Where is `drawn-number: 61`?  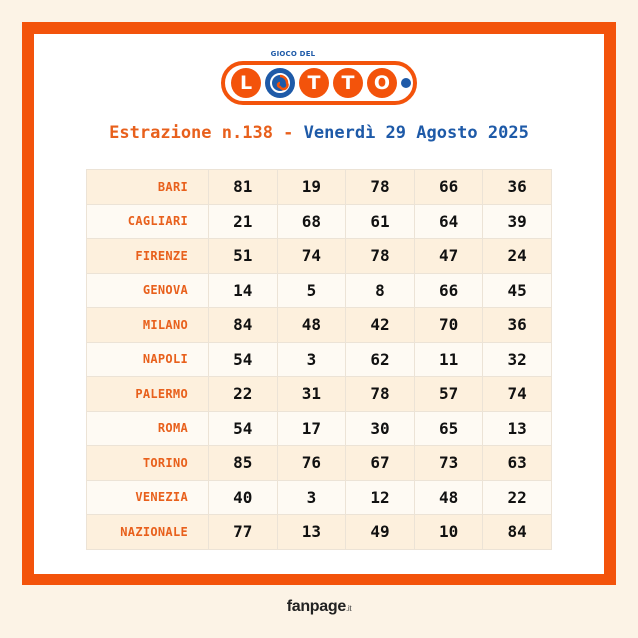
drawn-number: 61 is located at coordinates (380, 221).